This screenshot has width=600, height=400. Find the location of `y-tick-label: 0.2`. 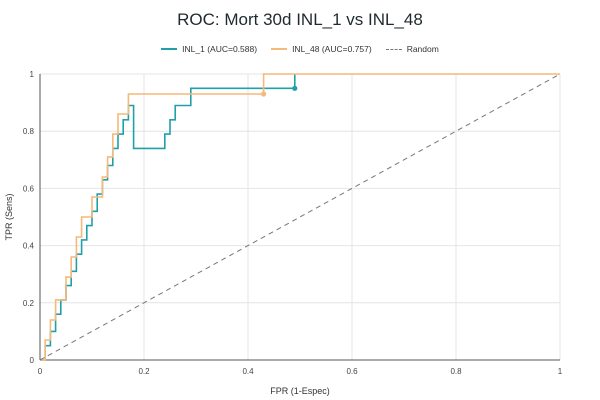

y-tick-label: 0.2 is located at coordinates (29, 303).